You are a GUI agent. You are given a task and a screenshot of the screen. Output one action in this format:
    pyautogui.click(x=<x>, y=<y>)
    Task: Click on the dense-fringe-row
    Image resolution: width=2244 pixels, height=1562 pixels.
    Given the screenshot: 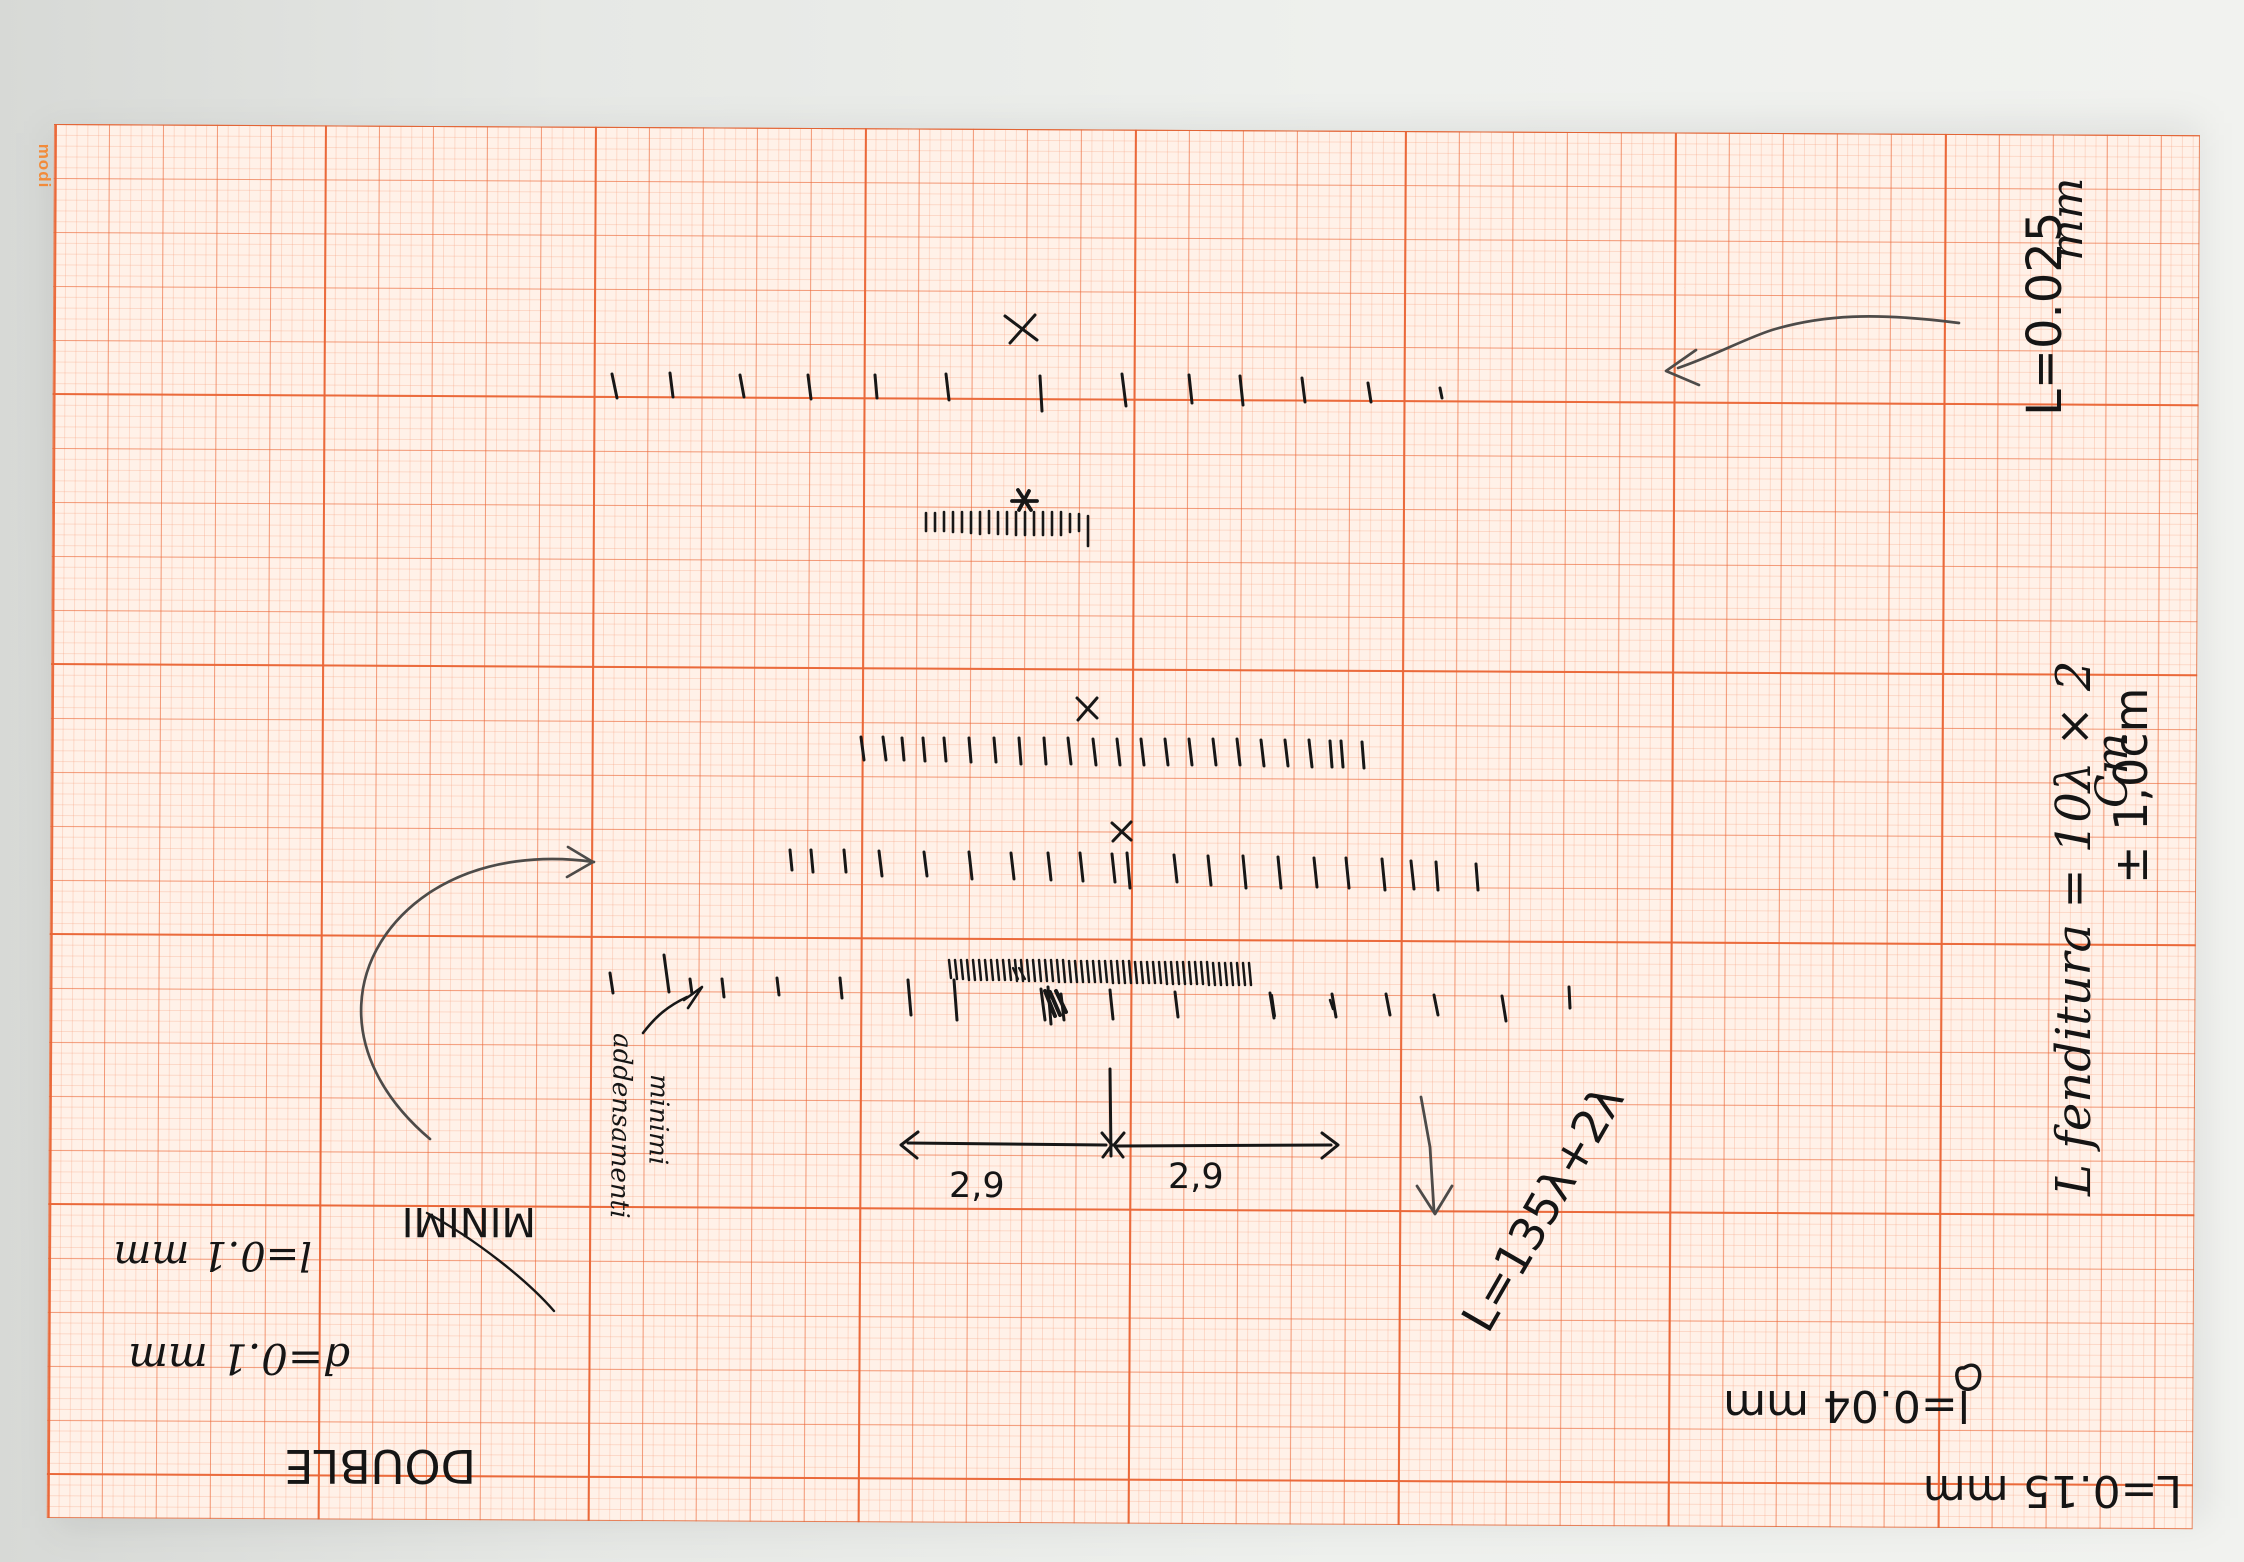 What is the action you would take?
    pyautogui.click(x=1007, y=518)
    